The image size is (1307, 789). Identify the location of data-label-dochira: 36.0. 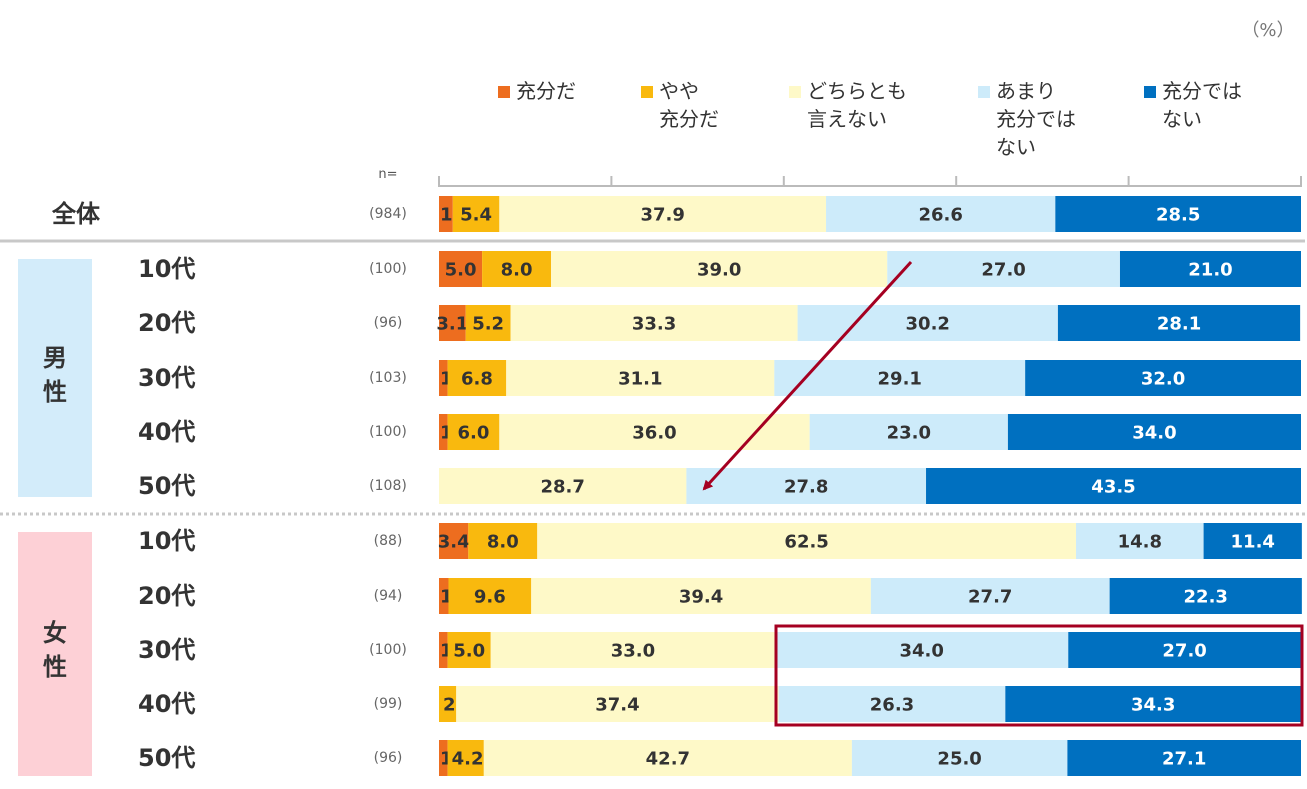
(654, 433).